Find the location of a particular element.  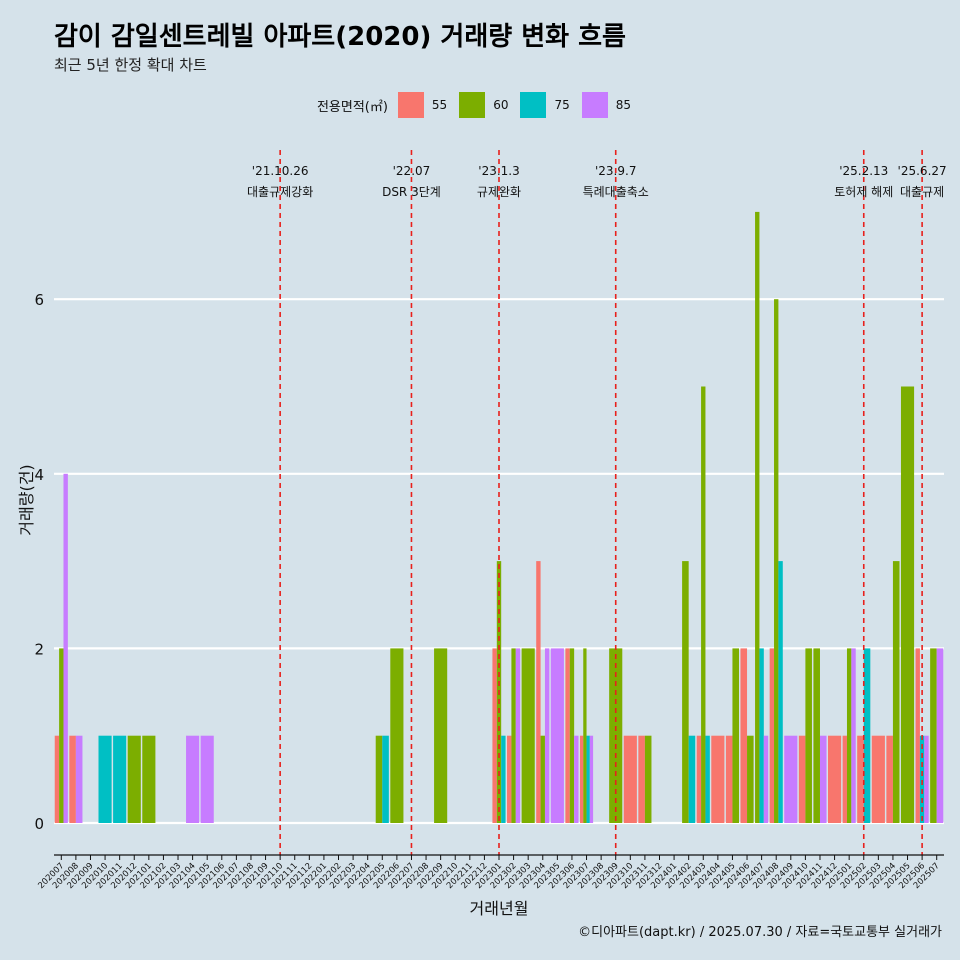

annotation-date: '22.07 is located at coordinates (412, 171).